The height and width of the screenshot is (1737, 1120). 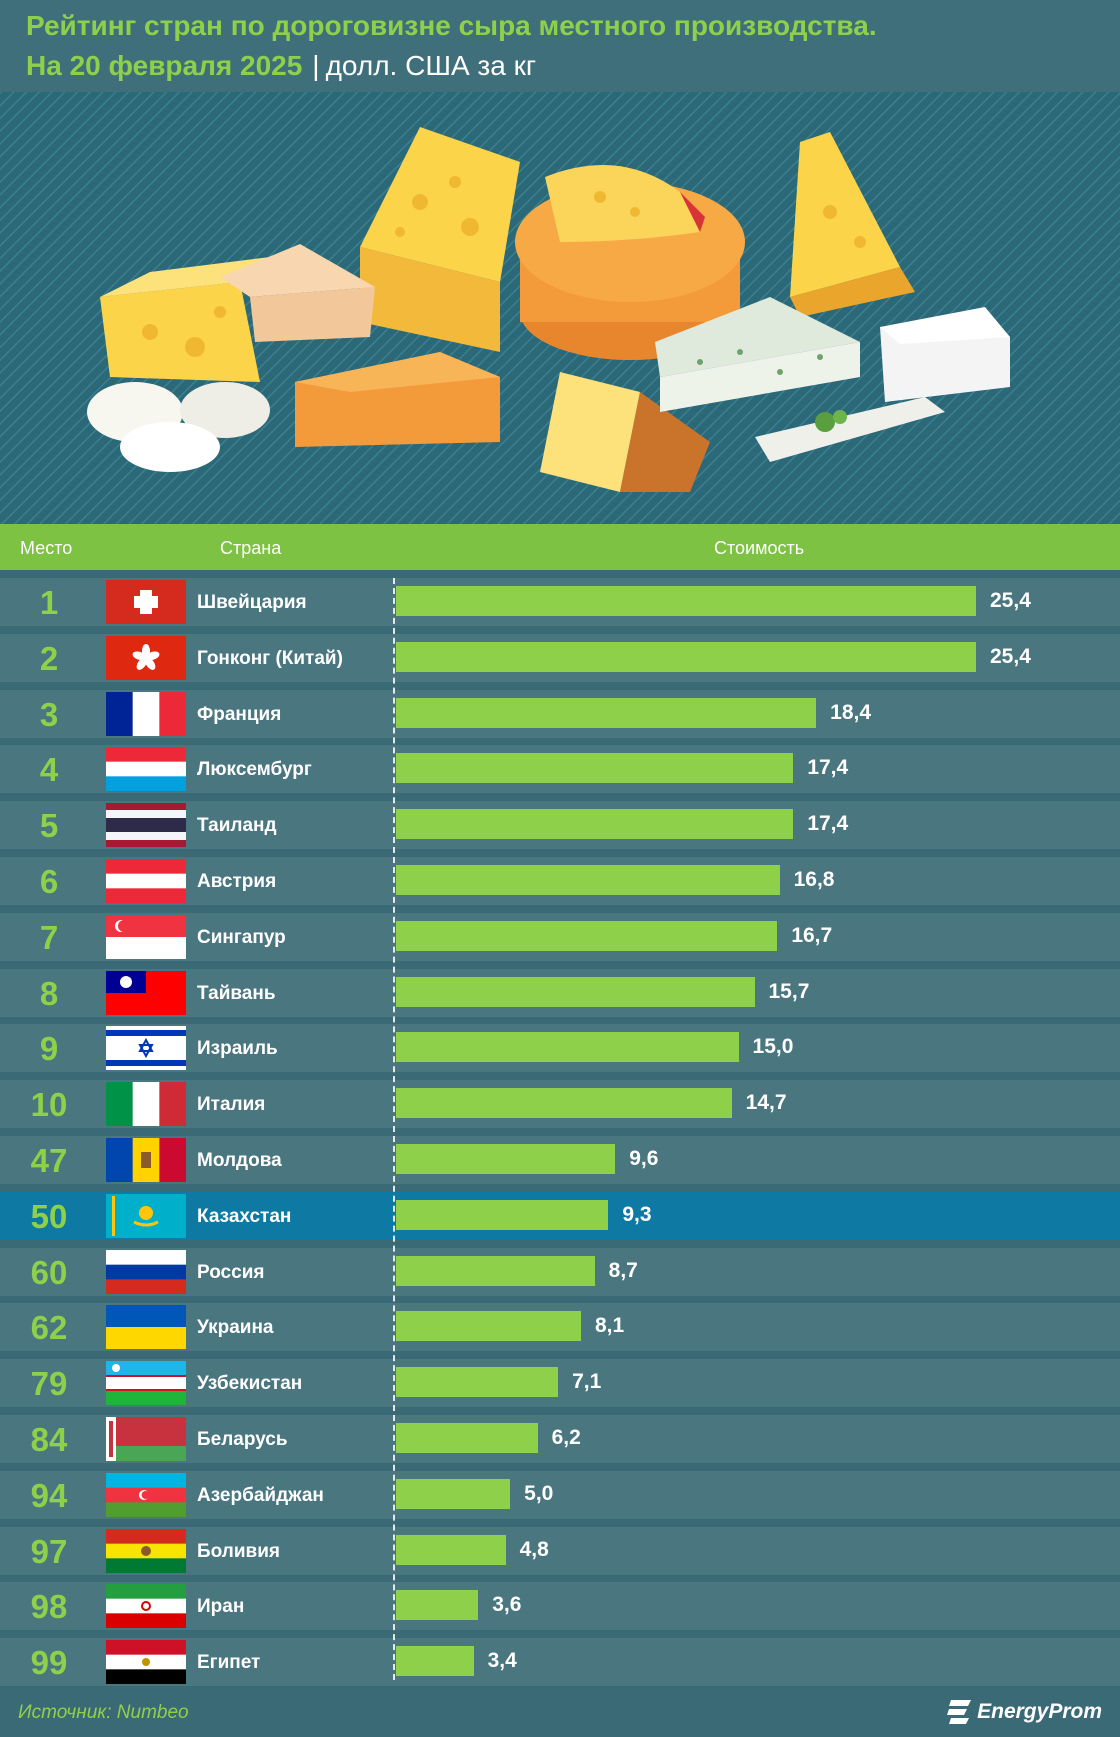 What do you see at coordinates (146, 1104) in the screenshot?
I see `italy-flag-icon` at bounding box center [146, 1104].